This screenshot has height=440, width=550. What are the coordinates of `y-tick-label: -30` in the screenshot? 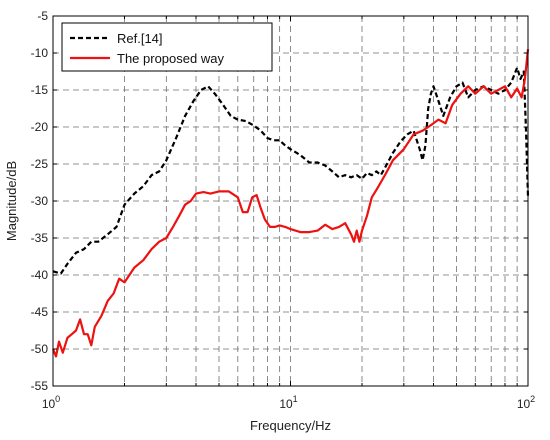 It's located at (40, 201).